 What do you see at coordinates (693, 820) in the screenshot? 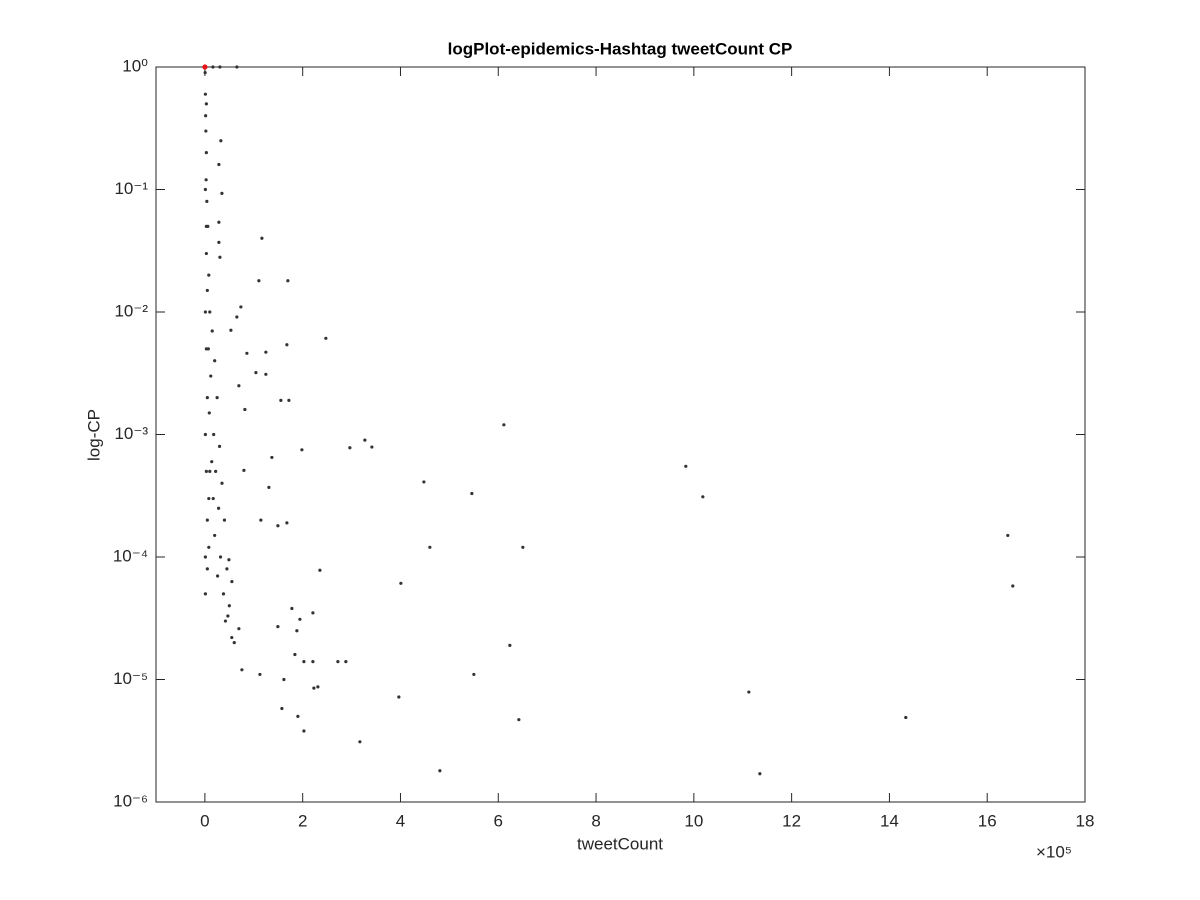
I see `x-tick-label: 10` at bounding box center [693, 820].